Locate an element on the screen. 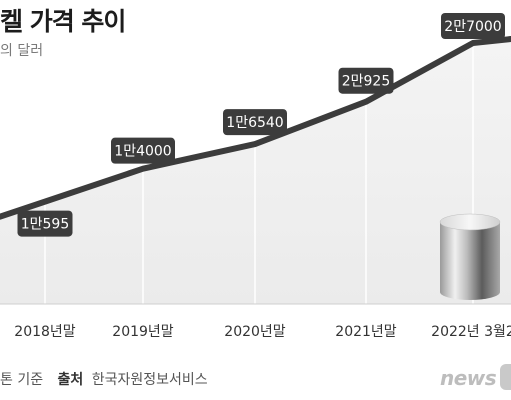 Image resolution: width=511 pixels, height=400 pixels. x-tick-label: 2019년말 is located at coordinates (143, 332).